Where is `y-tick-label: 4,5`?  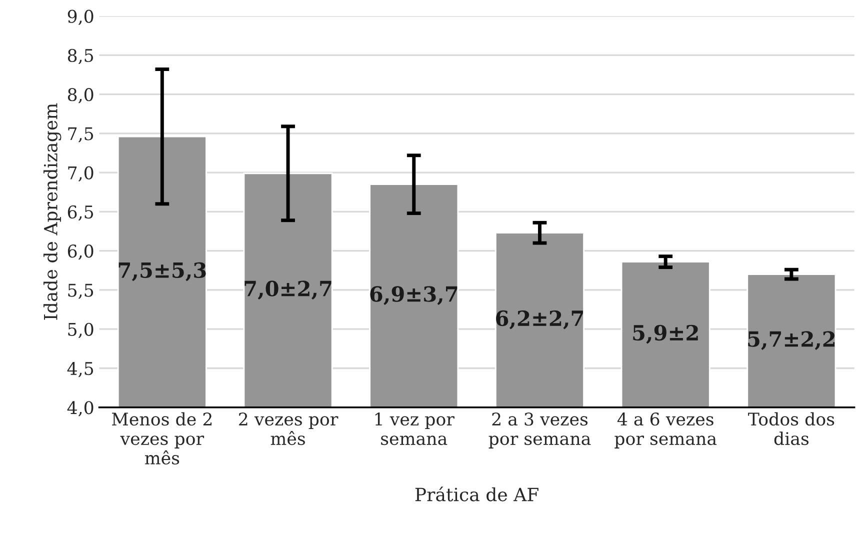
y-tick-label: 4,5 is located at coordinates (80, 370).